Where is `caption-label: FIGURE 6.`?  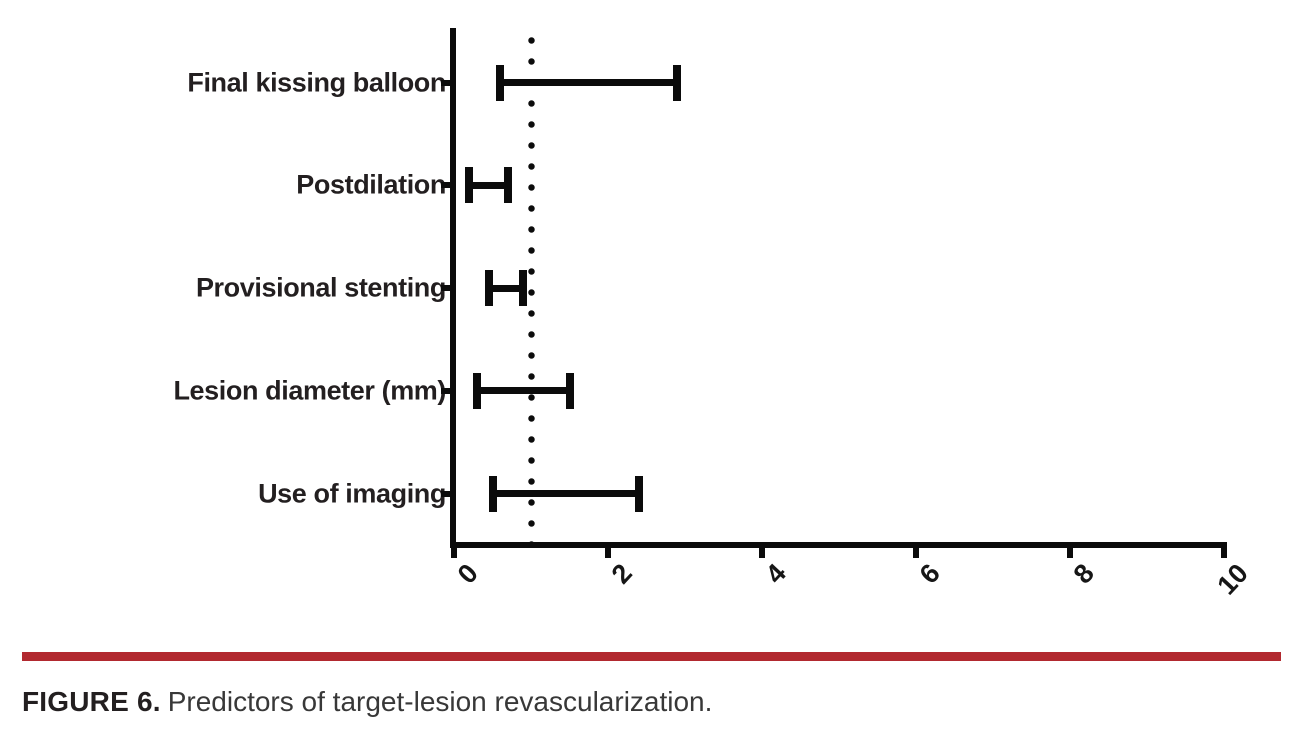
caption-label: FIGURE 6. is located at coordinates (91, 701).